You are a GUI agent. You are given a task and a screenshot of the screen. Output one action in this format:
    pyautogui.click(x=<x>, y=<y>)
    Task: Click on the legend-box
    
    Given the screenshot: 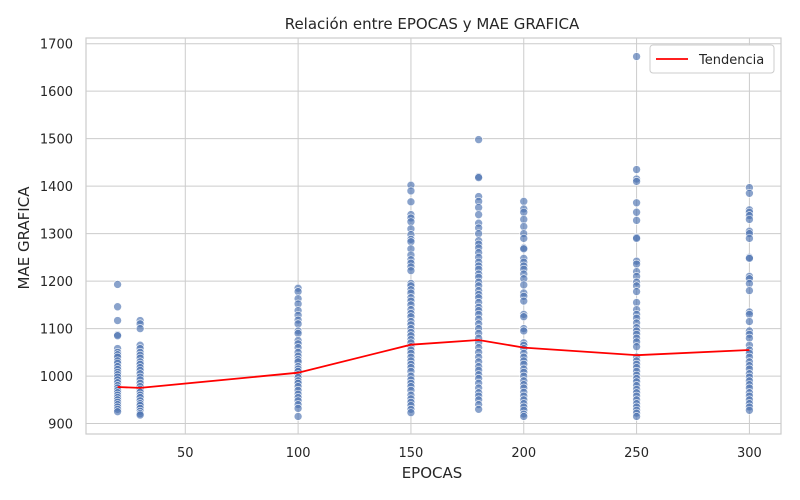 What is the action you would take?
    pyautogui.click(x=712, y=59)
    